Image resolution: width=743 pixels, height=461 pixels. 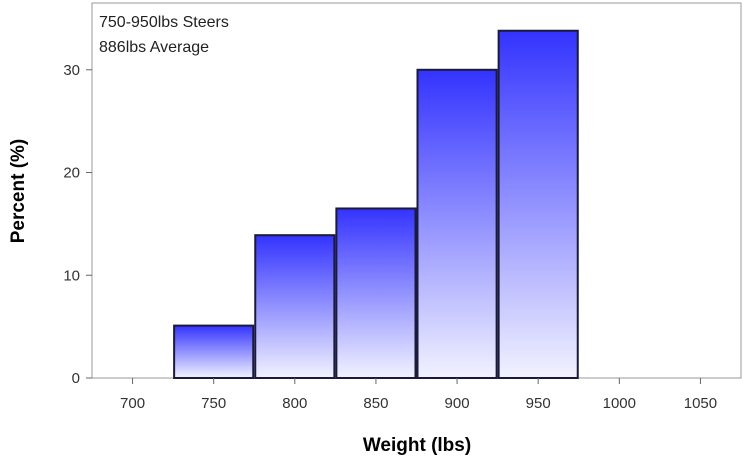 I want to click on y-tick-label: 20, so click(x=71, y=173).